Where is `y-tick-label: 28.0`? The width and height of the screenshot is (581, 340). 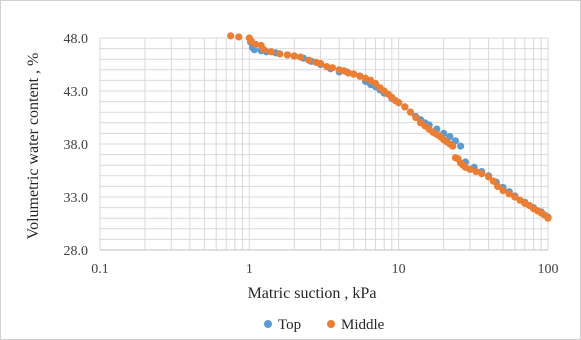 y-tick-label: 28.0 is located at coordinates (76, 251).